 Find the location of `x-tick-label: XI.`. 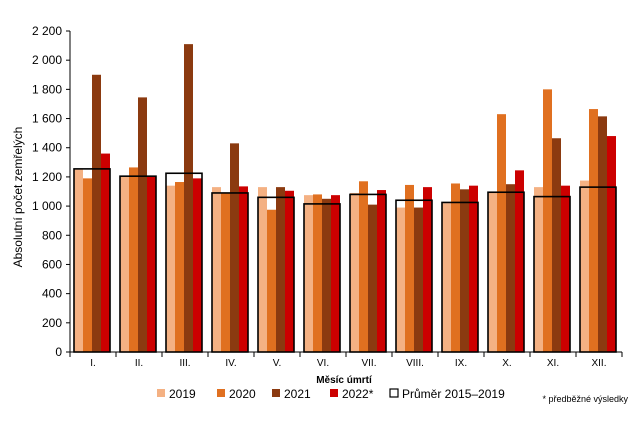

x-tick-label: XI. is located at coordinates (553, 363).